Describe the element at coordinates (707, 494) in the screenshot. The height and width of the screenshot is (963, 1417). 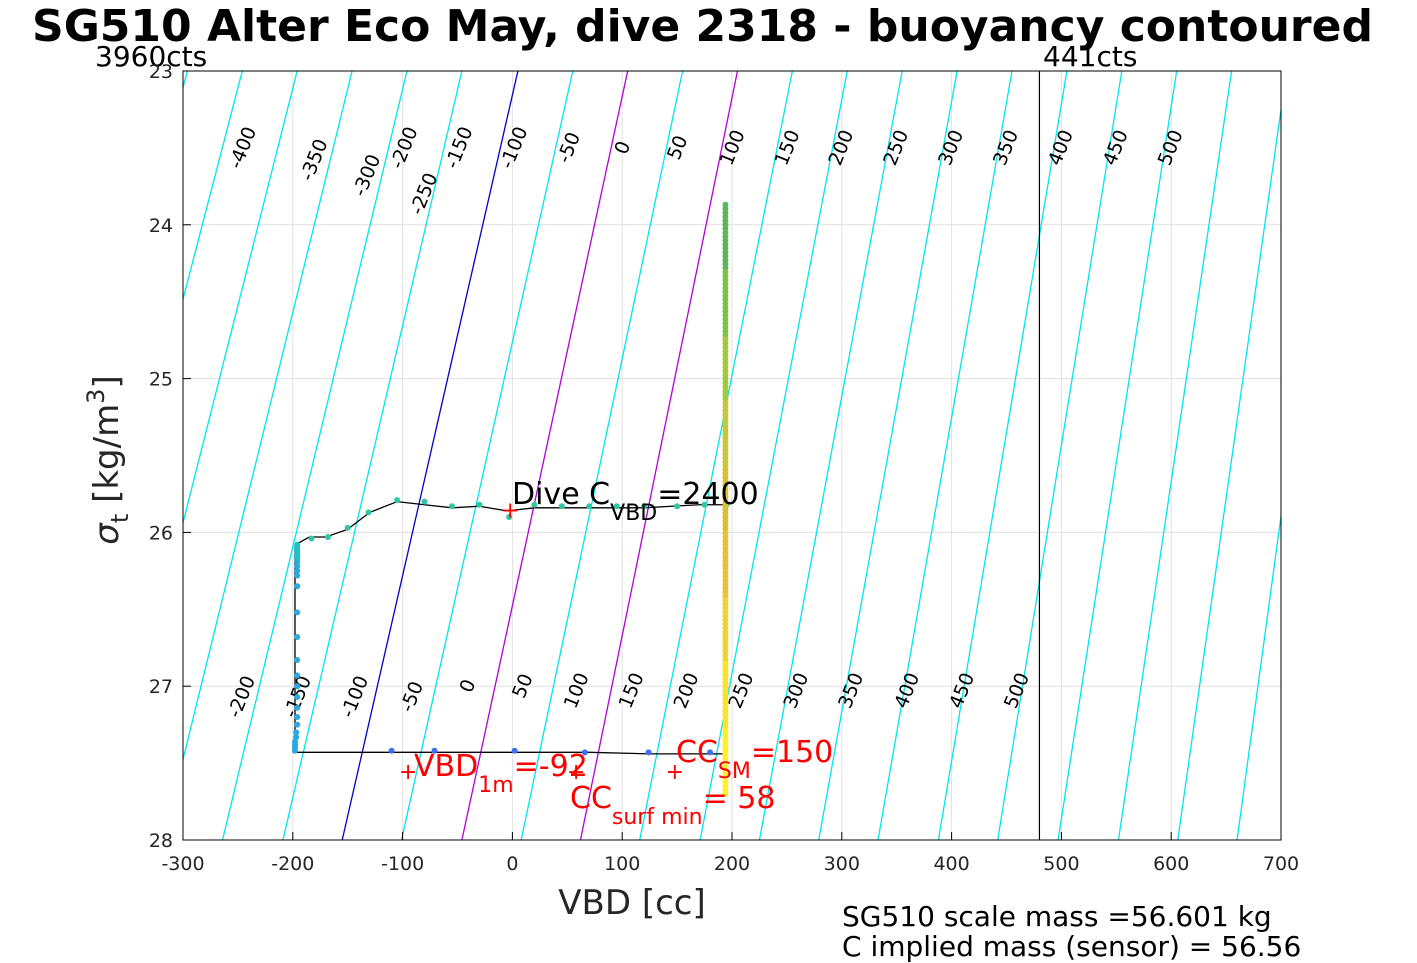
I see `dive-c-vbd-text-value: =2400` at that location.